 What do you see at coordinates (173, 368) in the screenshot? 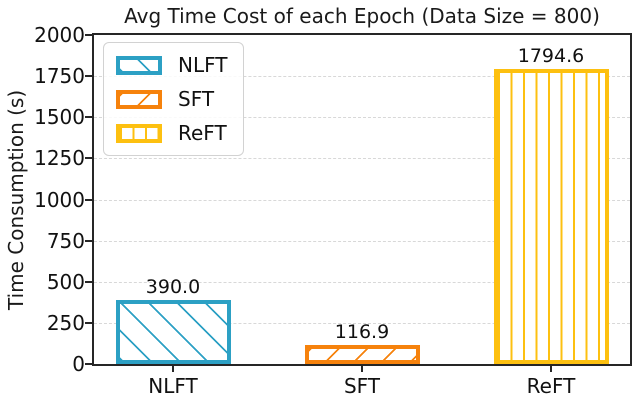
I see `x-tick-mark-nlft` at bounding box center [173, 368].